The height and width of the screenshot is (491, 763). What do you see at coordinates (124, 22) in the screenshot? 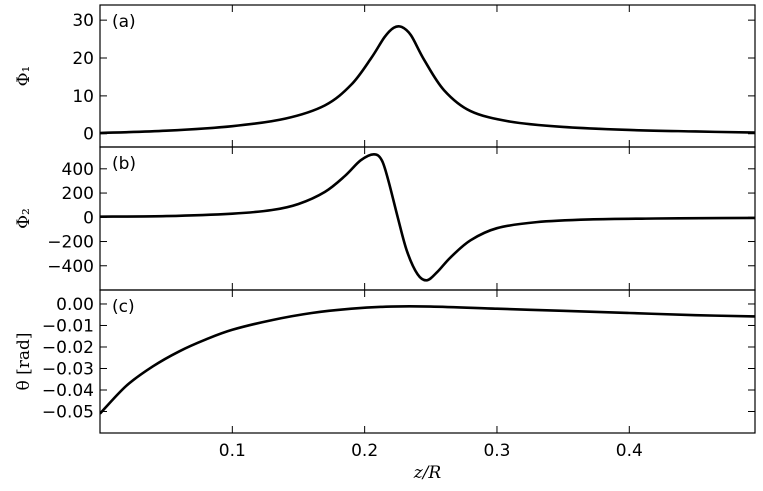
I see `panel-label: (a)` at bounding box center [124, 22].